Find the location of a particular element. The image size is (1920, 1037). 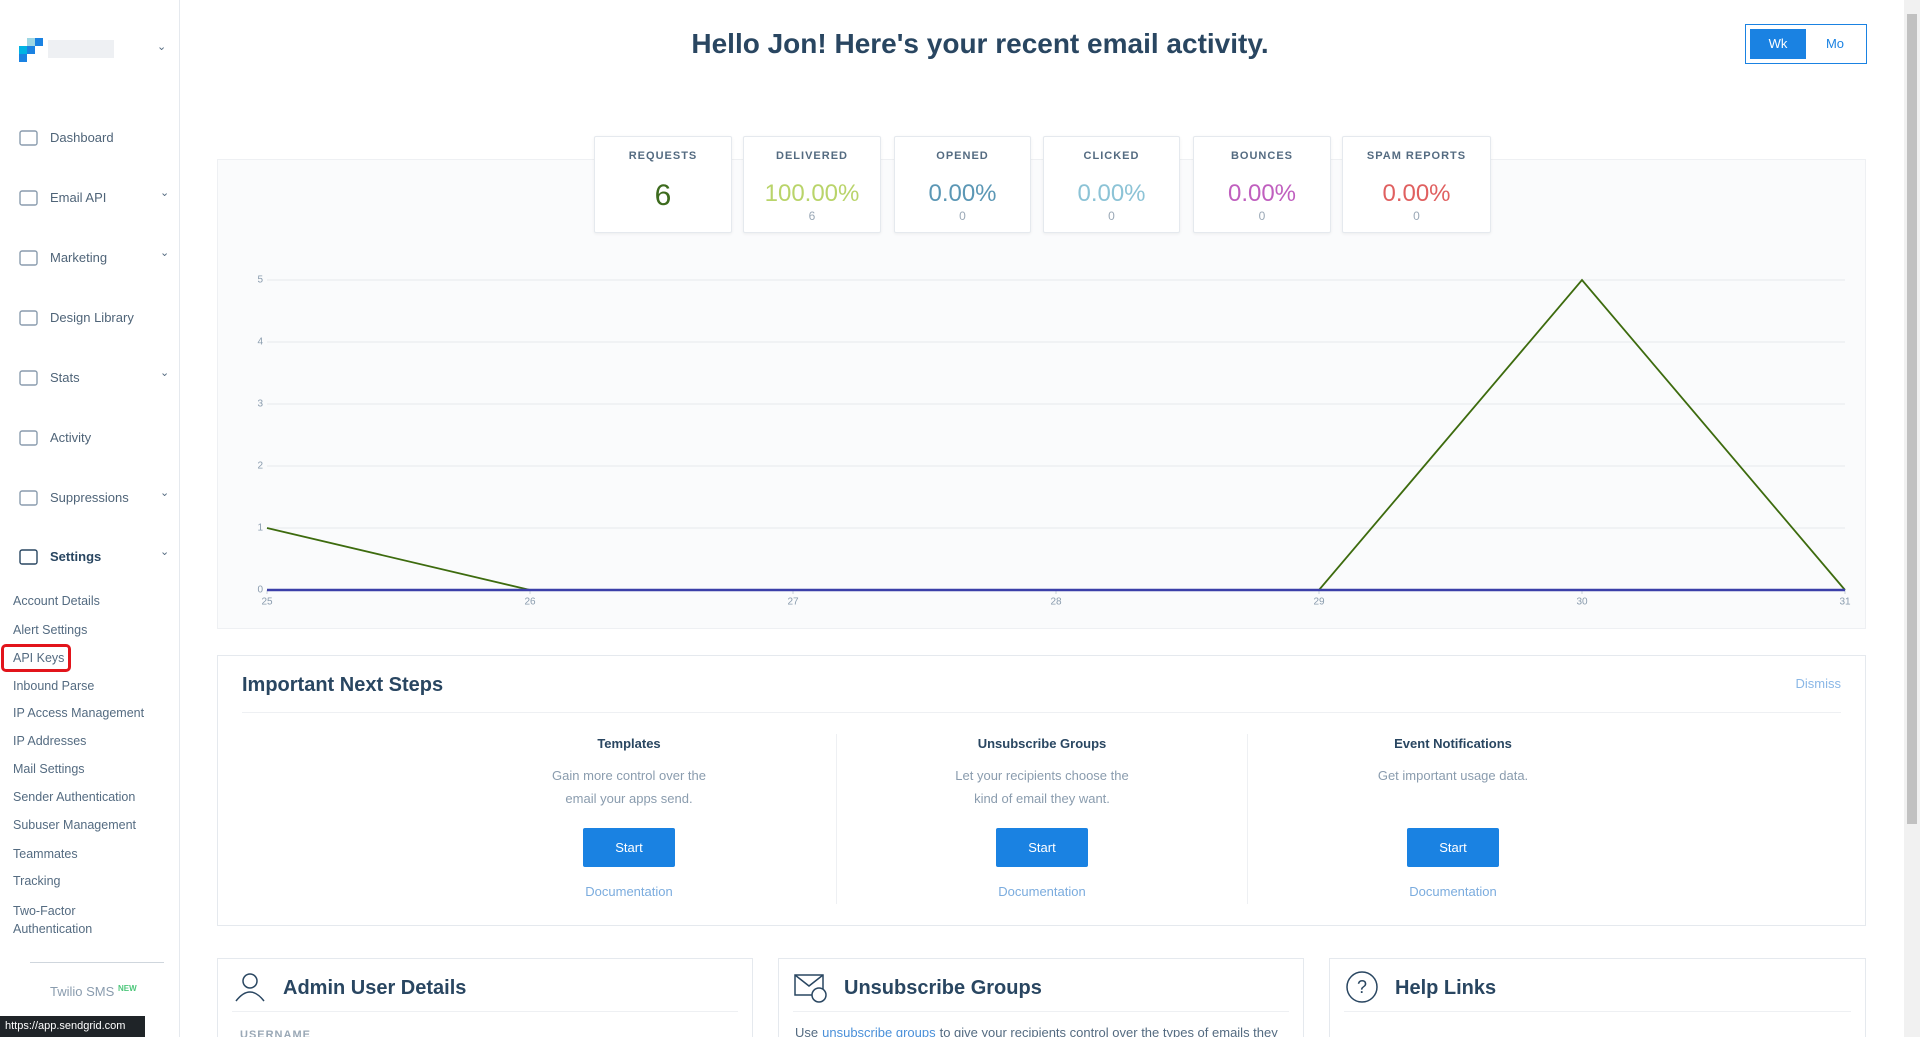

stat-card: OPENED 0.00% 0 is located at coordinates (962, 184).